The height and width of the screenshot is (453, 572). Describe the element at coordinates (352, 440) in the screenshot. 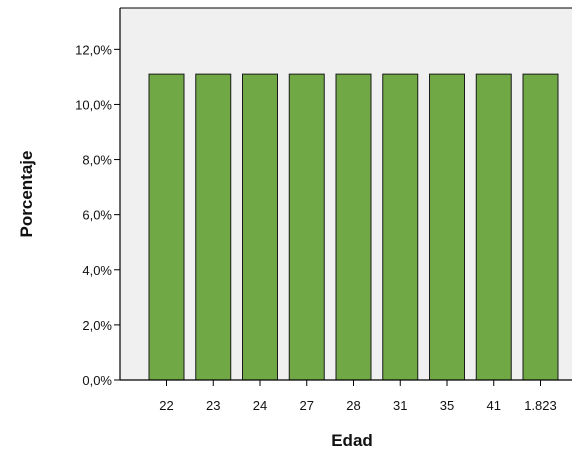

I see `x-axis-title: Edad` at that location.